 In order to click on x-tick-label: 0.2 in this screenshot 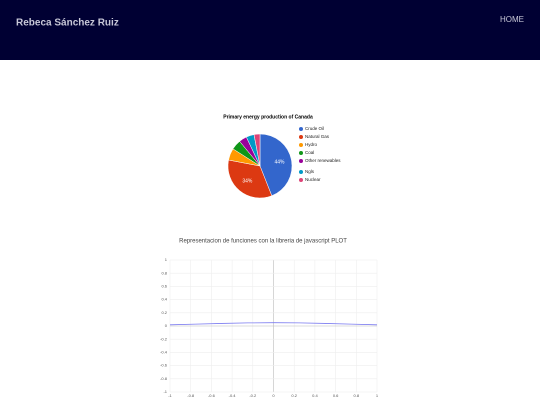, I will do `click(294, 395)`.